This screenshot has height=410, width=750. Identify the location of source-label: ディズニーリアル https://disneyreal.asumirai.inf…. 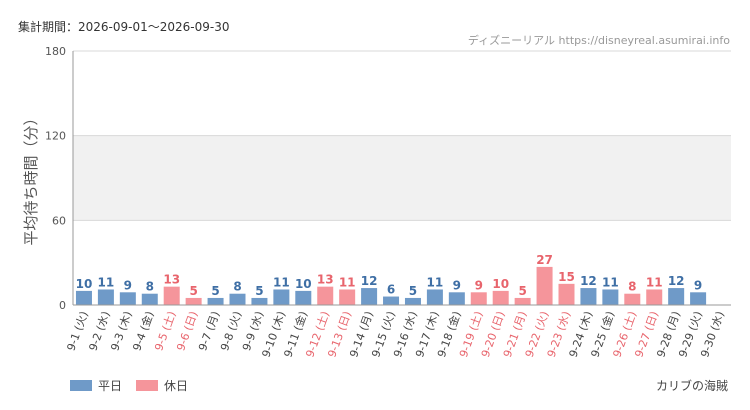
(598, 40).